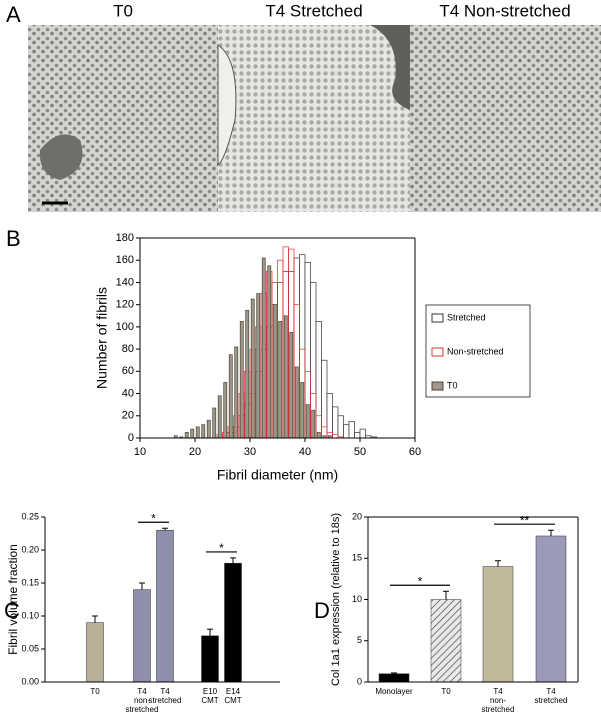 The height and width of the screenshot is (712, 601). I want to click on y-tick-label: 0.05, so click(30, 648).